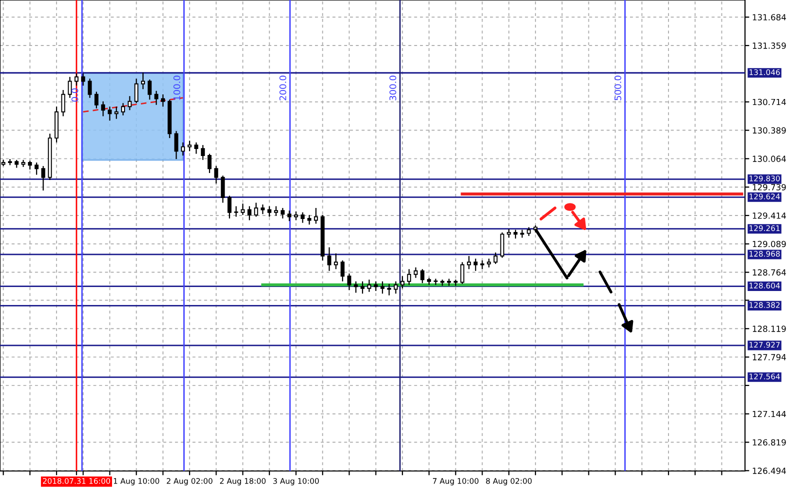  Describe the element at coordinates (769, 130) in the screenshot. I see `y-tick-label: 130.389` at that location.